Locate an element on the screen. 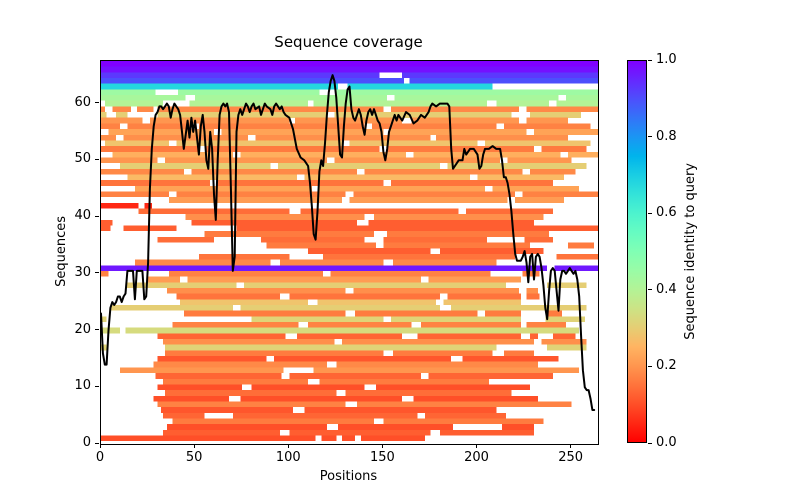 The height and width of the screenshot is (500, 800). colorbar-label: Sequence identity to query is located at coordinates (690, 251).